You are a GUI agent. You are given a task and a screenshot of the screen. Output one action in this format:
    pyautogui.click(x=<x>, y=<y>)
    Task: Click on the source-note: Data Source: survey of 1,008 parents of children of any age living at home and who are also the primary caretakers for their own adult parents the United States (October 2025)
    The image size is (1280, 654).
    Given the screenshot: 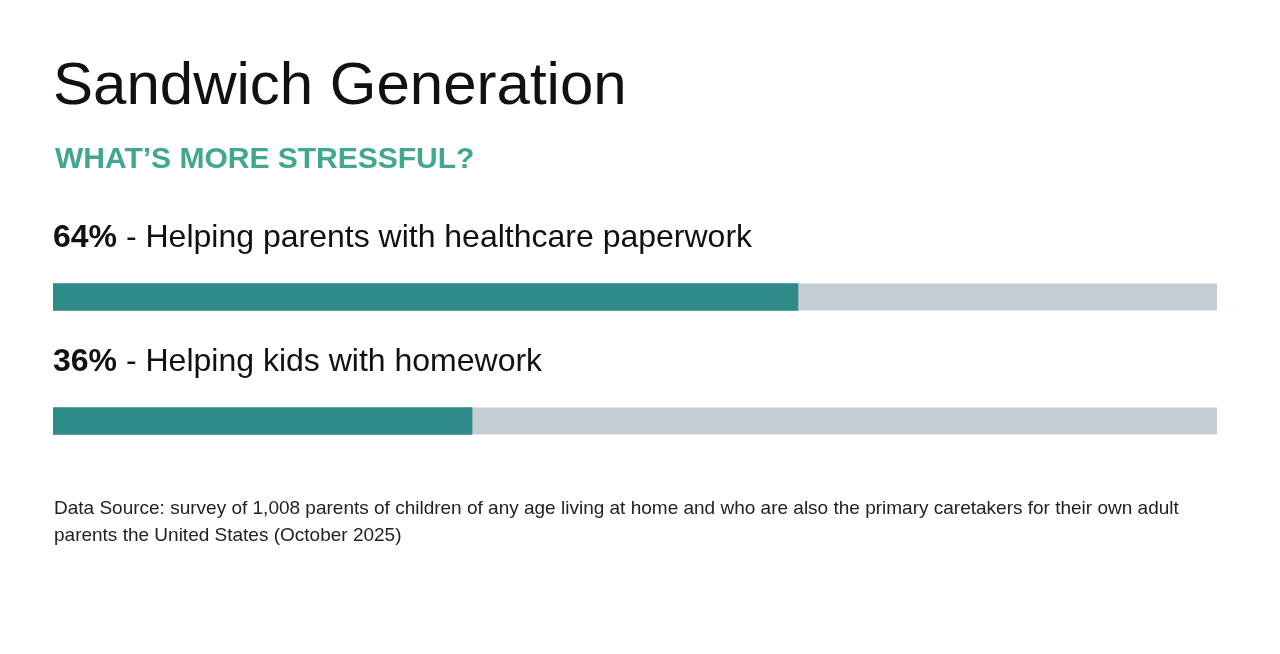 What is the action you would take?
    pyautogui.click(x=617, y=521)
    